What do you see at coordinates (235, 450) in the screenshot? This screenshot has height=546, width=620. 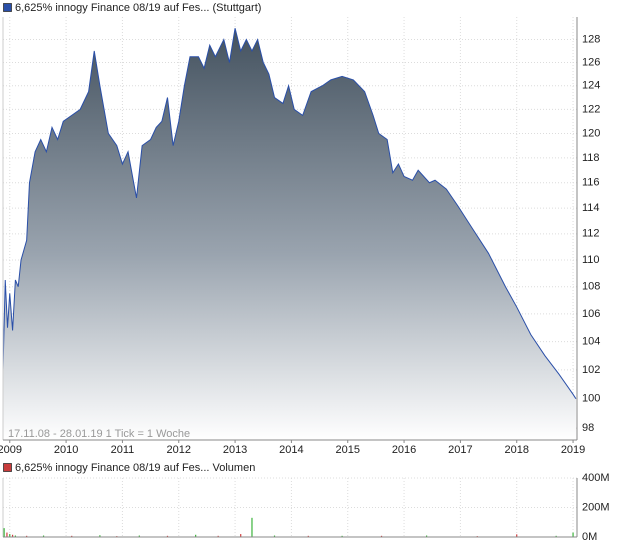 I see `x-tick-label: 2013` at bounding box center [235, 450].